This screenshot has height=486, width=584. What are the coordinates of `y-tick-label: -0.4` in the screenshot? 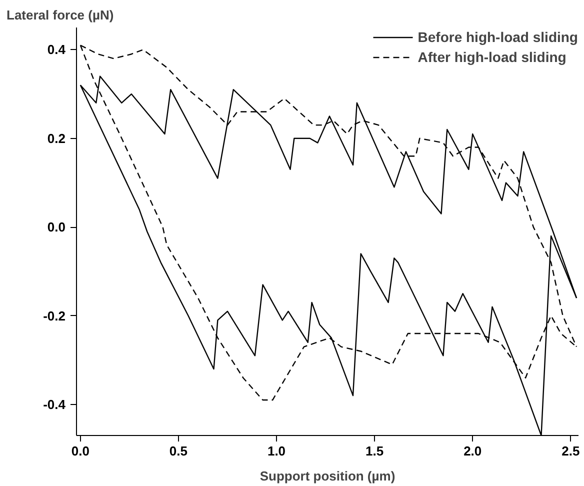 It's located at (54, 404).